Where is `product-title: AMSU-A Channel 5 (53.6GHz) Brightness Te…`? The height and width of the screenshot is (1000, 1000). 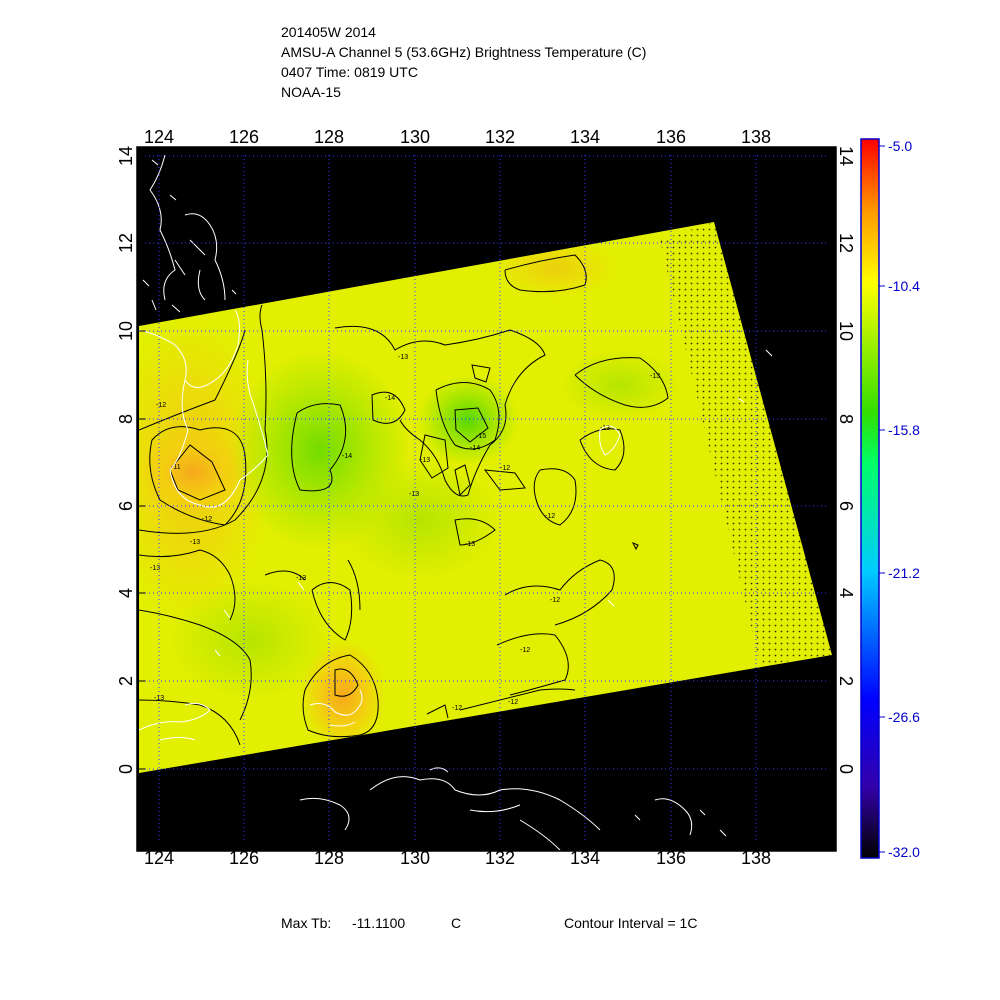
product-title: AMSU-A Channel 5 (53.6GHz) Brightness Te… is located at coordinates (464, 52).